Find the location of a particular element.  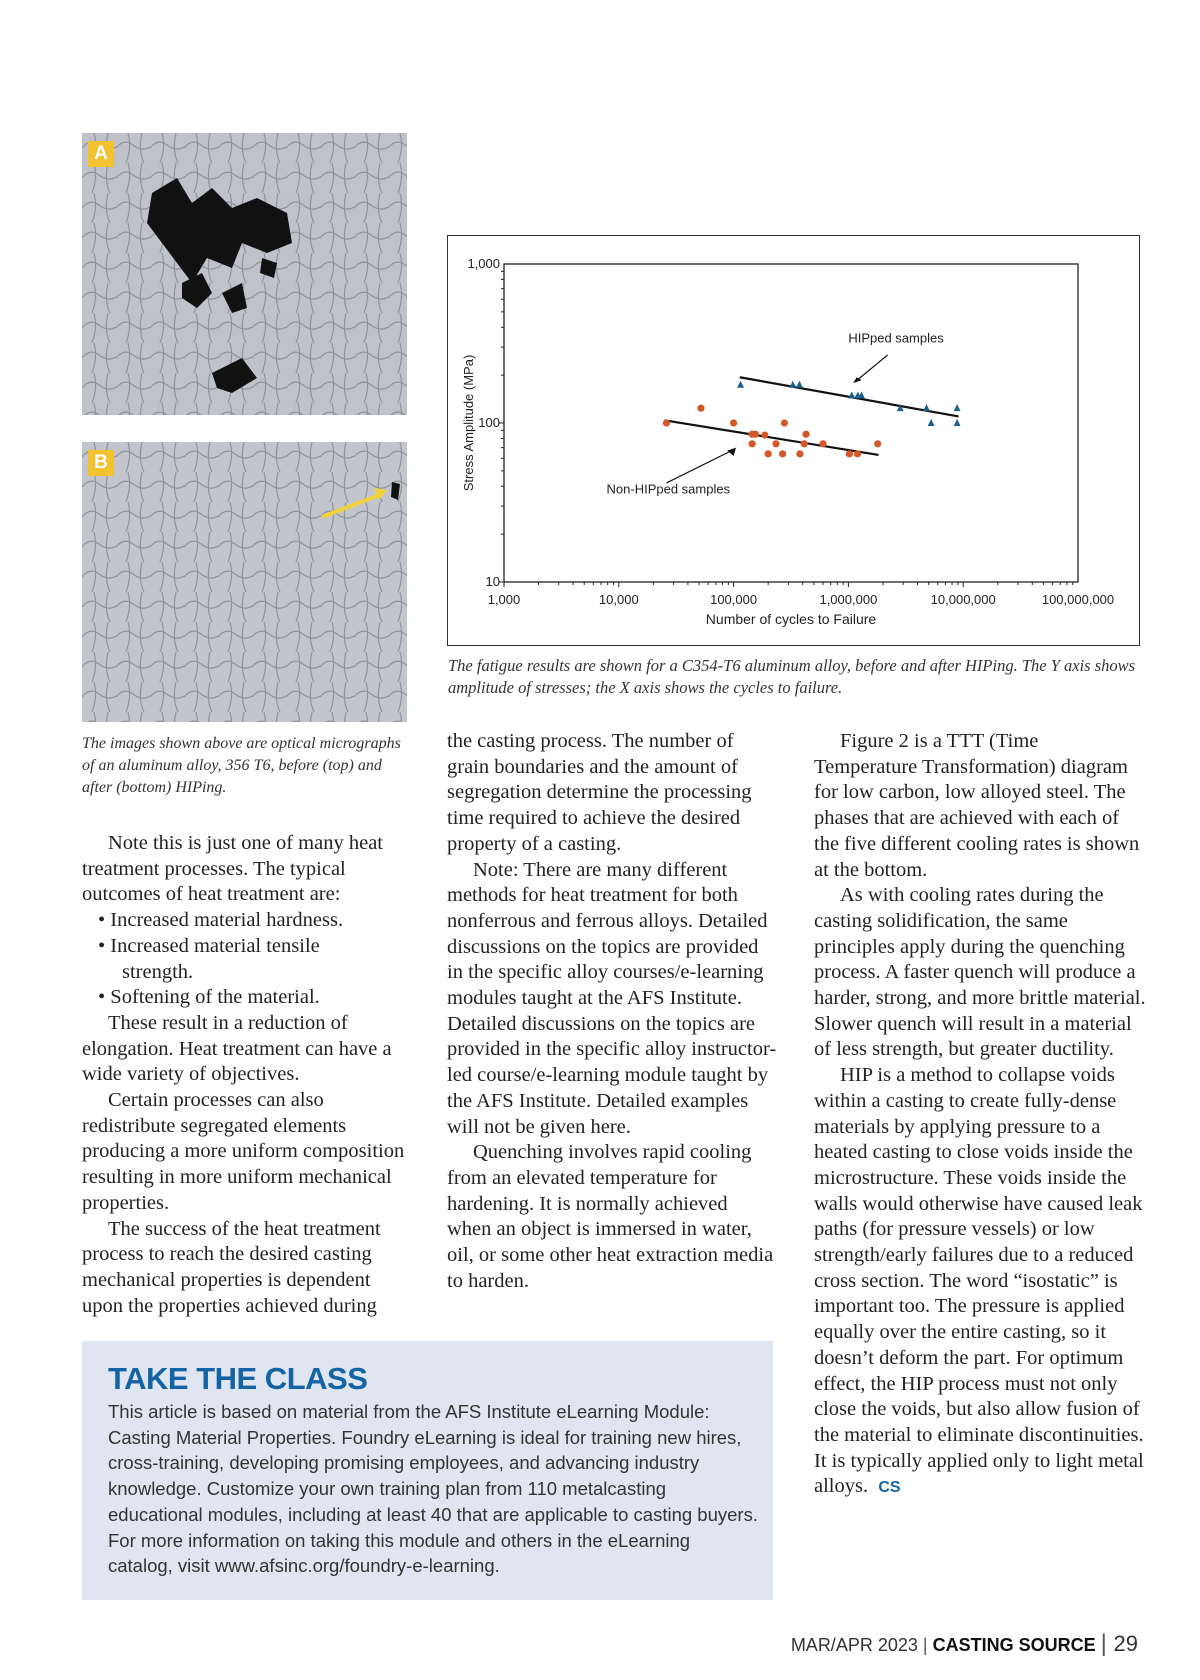

page-footer: MAR/APR 2023 | CASTING SOURCE | 29 is located at coordinates (964, 1643).